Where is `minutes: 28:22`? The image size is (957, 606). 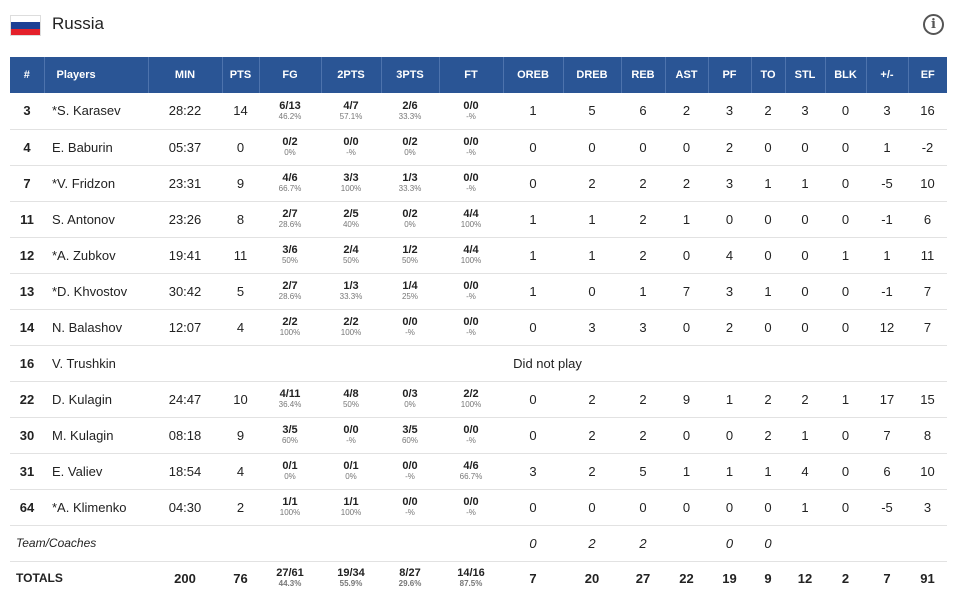 minutes: 28:22 is located at coordinates (185, 111).